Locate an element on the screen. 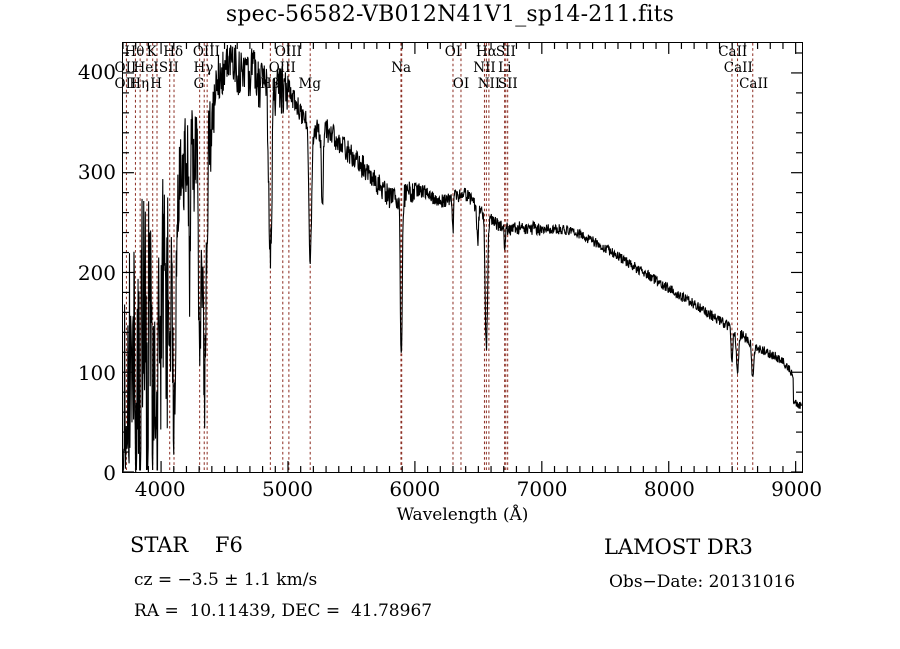 The width and height of the screenshot is (900, 649). x-tick-label: 8000 is located at coordinates (669, 489).